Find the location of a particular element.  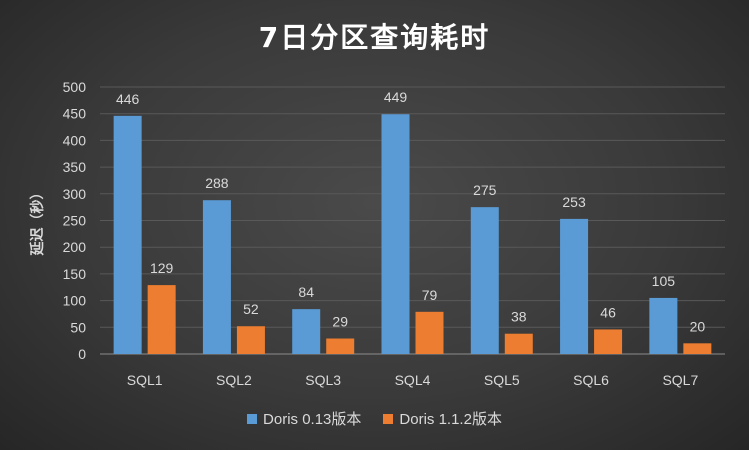

legend: Doris 0.13版本 Doris 1.1.2版本 is located at coordinates (374, 418).